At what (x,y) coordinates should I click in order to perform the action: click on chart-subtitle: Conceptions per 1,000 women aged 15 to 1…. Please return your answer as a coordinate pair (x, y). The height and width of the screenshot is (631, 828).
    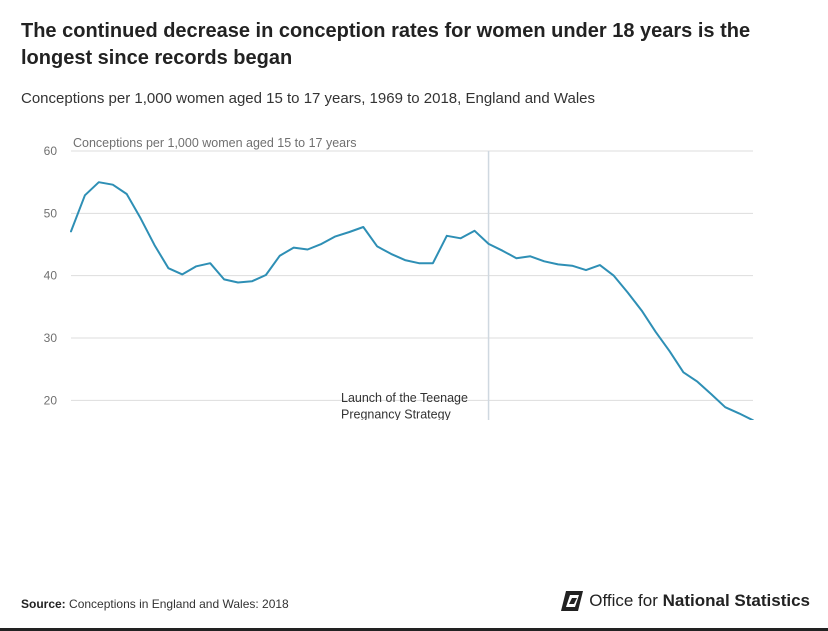
    Looking at the image, I should click on (308, 98).